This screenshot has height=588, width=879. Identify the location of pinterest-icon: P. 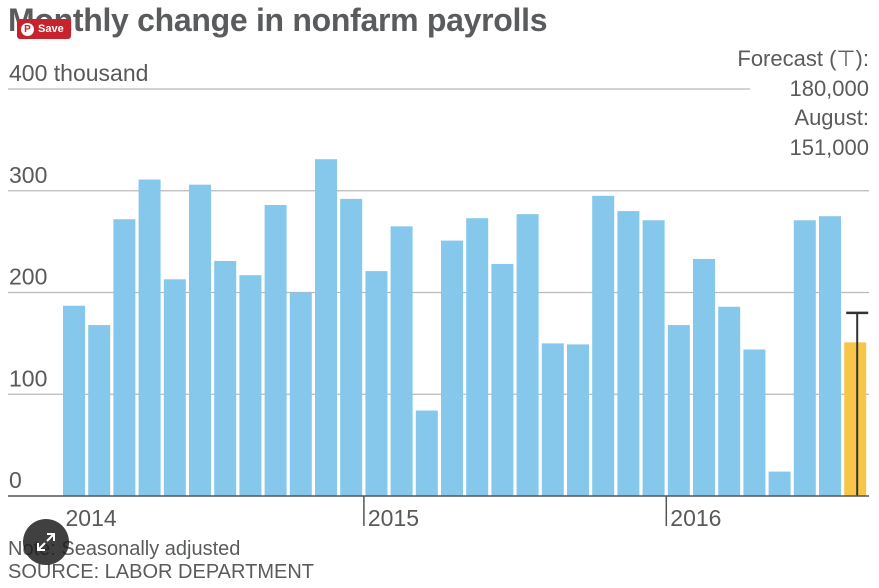
(27, 29).